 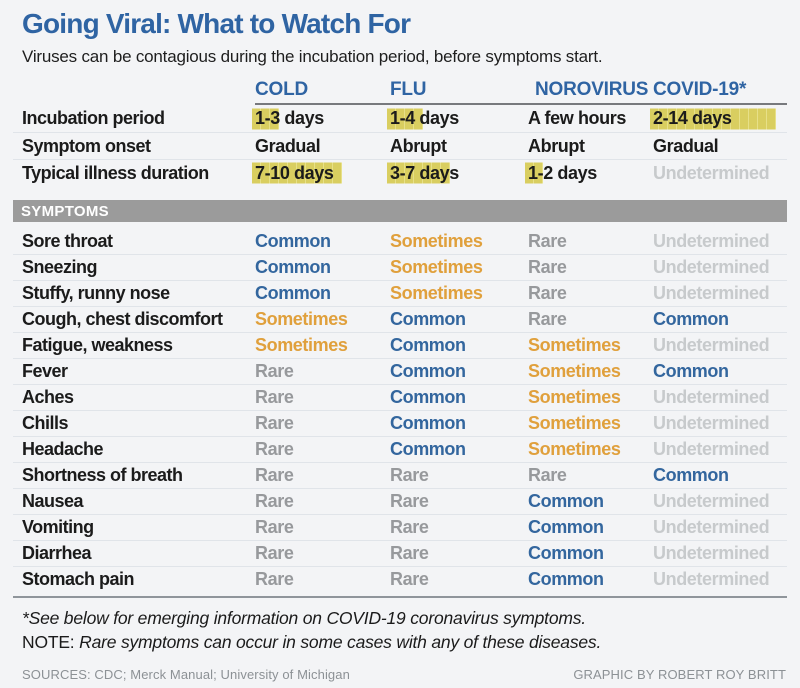 What do you see at coordinates (679, 674) in the screenshot?
I see `credit-text: GRAPHIC BY ROBERT ROY BRITT` at bounding box center [679, 674].